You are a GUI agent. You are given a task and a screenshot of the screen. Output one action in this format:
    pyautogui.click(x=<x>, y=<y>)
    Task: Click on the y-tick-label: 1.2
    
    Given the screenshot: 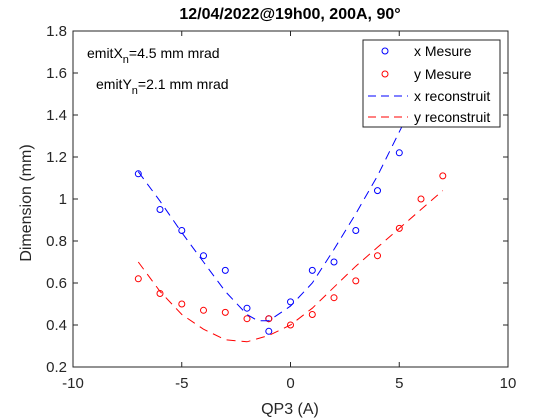 What is the action you would take?
    pyautogui.click(x=56, y=157)
    